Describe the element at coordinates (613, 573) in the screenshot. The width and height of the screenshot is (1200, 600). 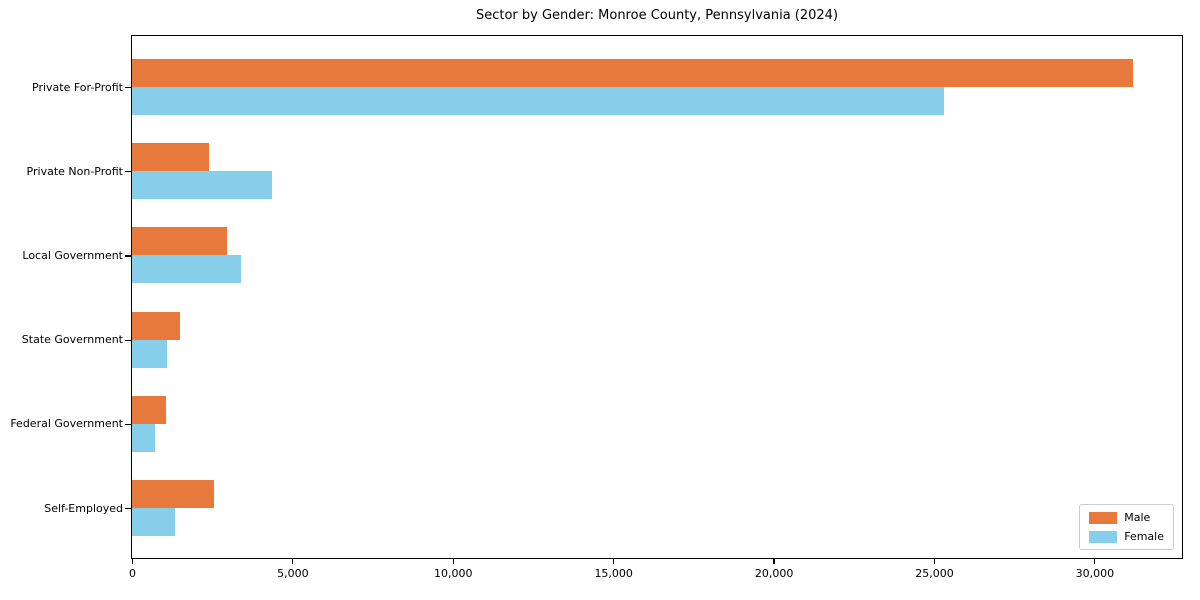
I see `x-axis-tick-label: 15,000` at that location.